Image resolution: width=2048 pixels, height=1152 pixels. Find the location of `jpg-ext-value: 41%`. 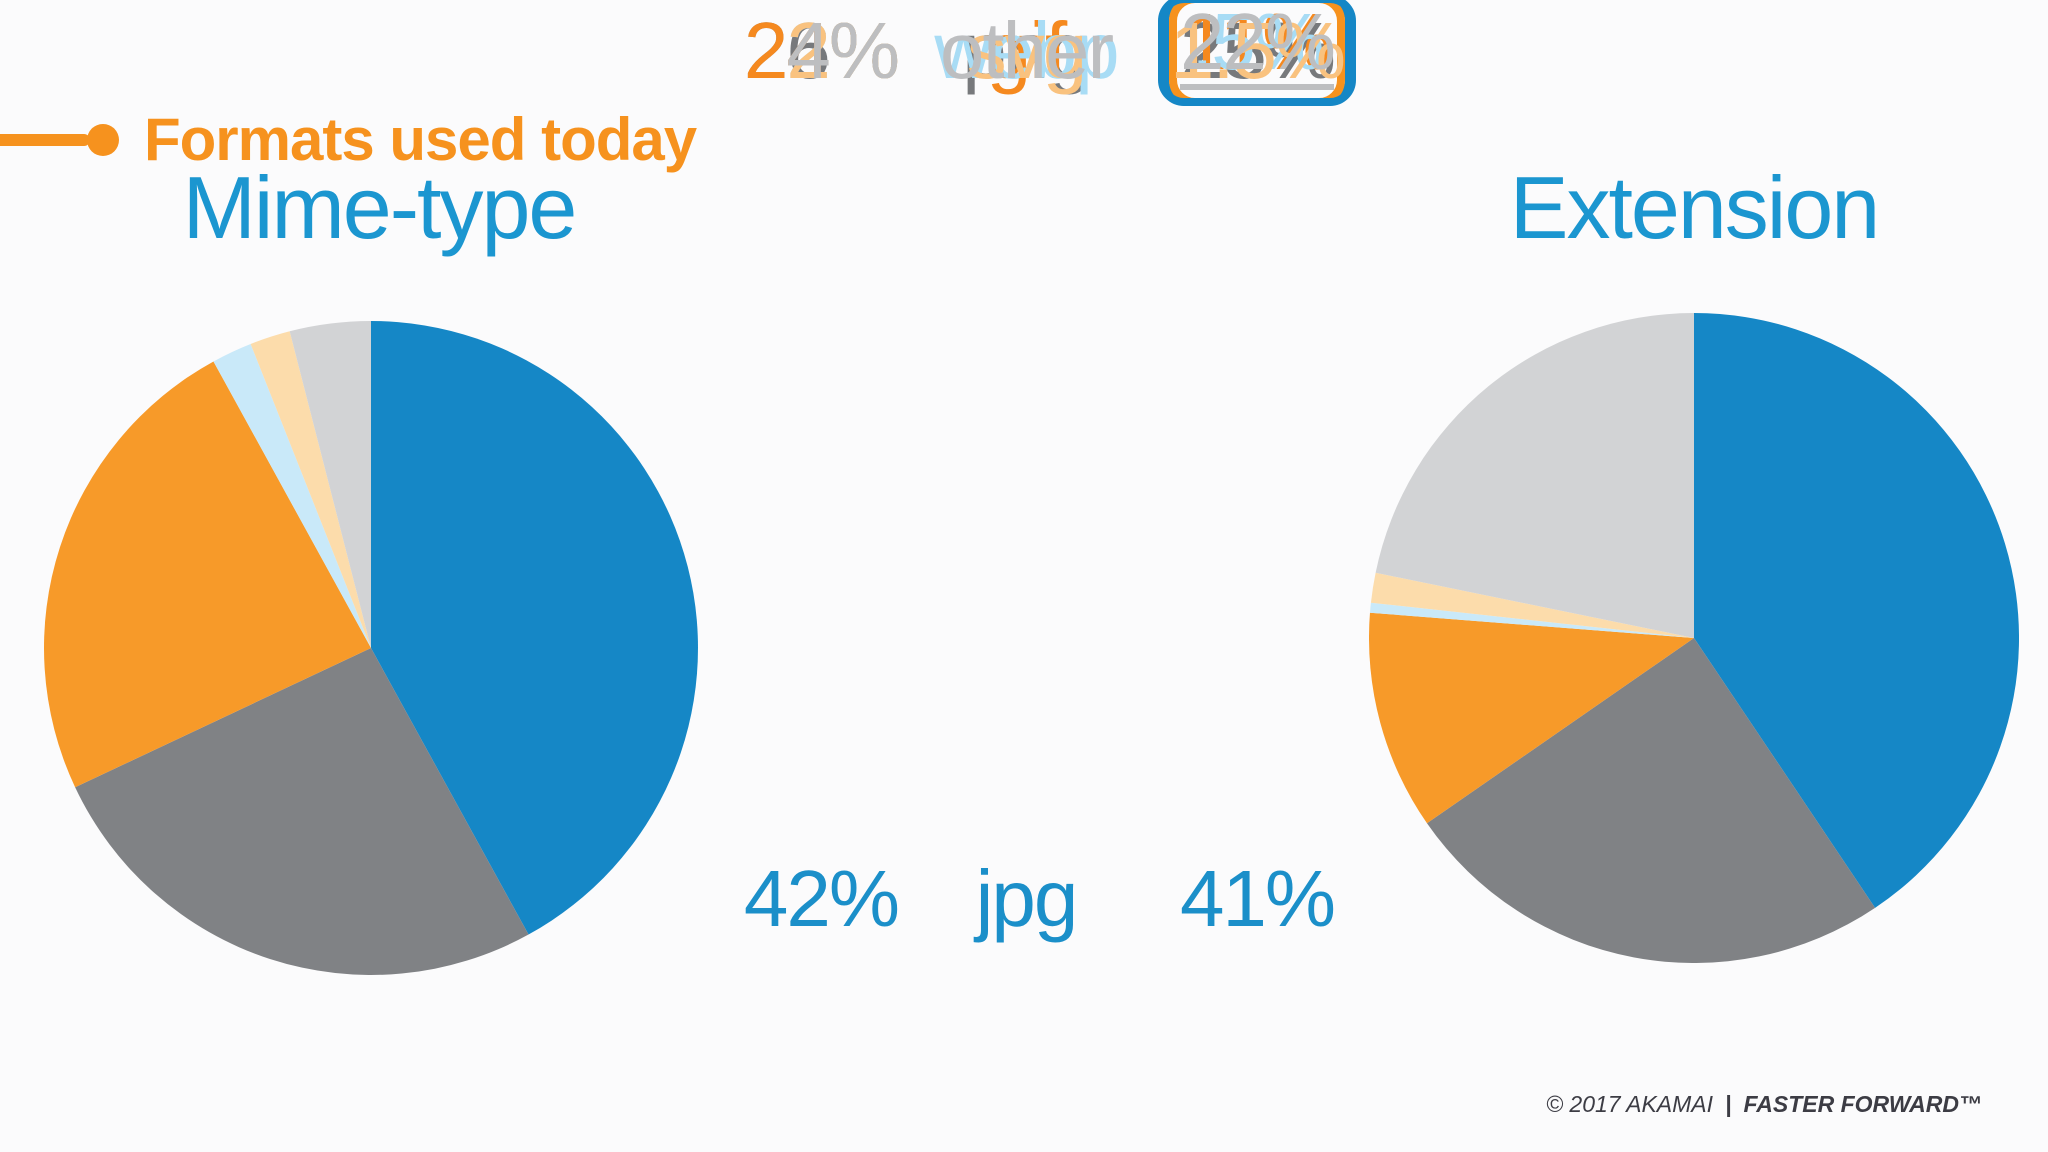

jpg-ext-value: 41% is located at coordinates (1257, 898).